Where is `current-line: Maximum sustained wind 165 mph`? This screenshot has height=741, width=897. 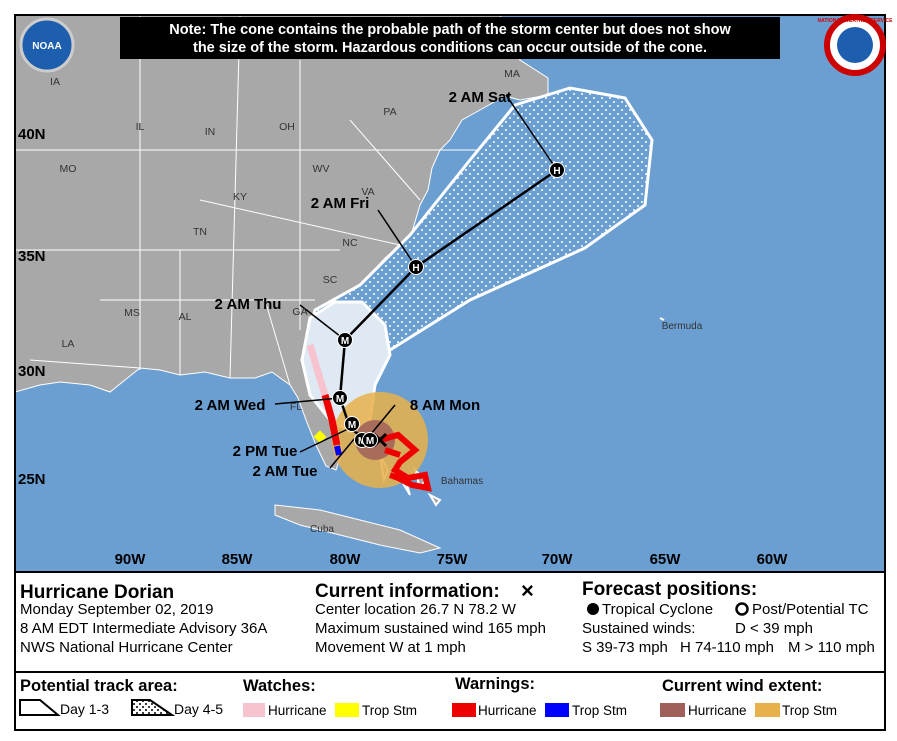 current-line: Maximum sustained wind 165 mph is located at coordinates (430, 628).